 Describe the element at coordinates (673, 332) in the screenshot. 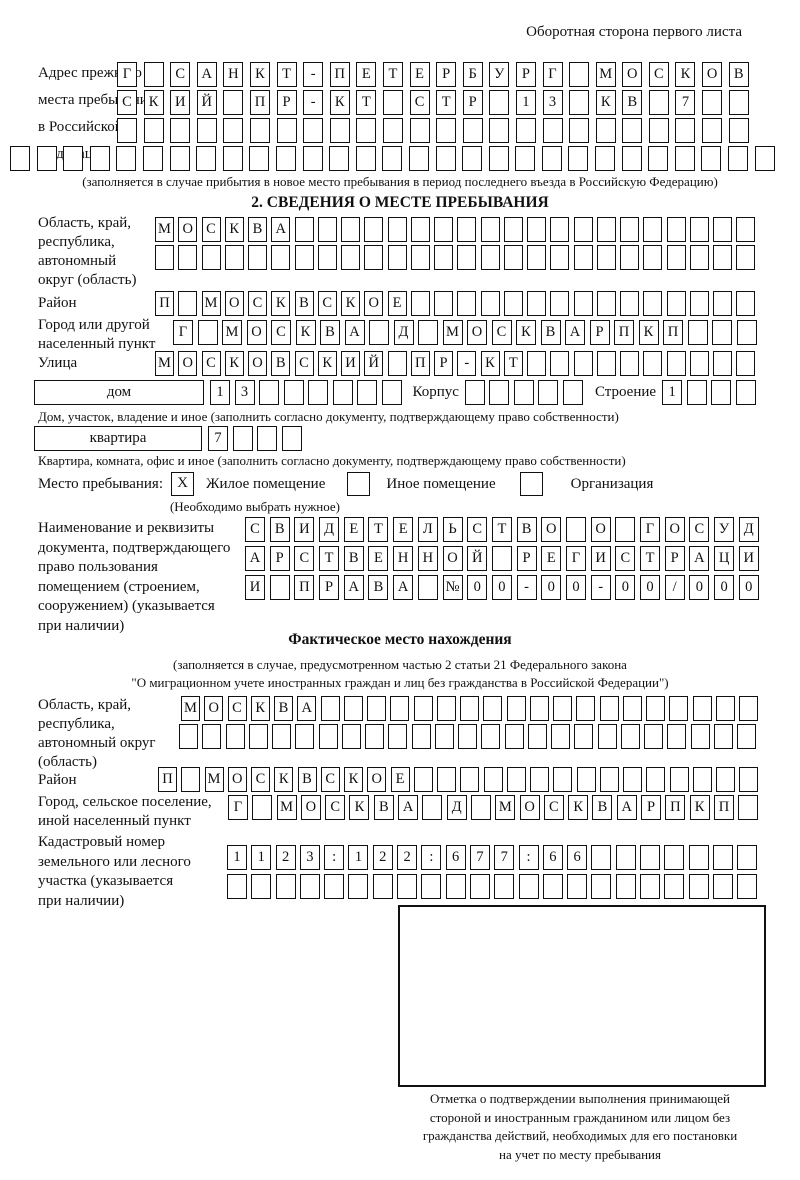

I see `char-cell: П` at that location.